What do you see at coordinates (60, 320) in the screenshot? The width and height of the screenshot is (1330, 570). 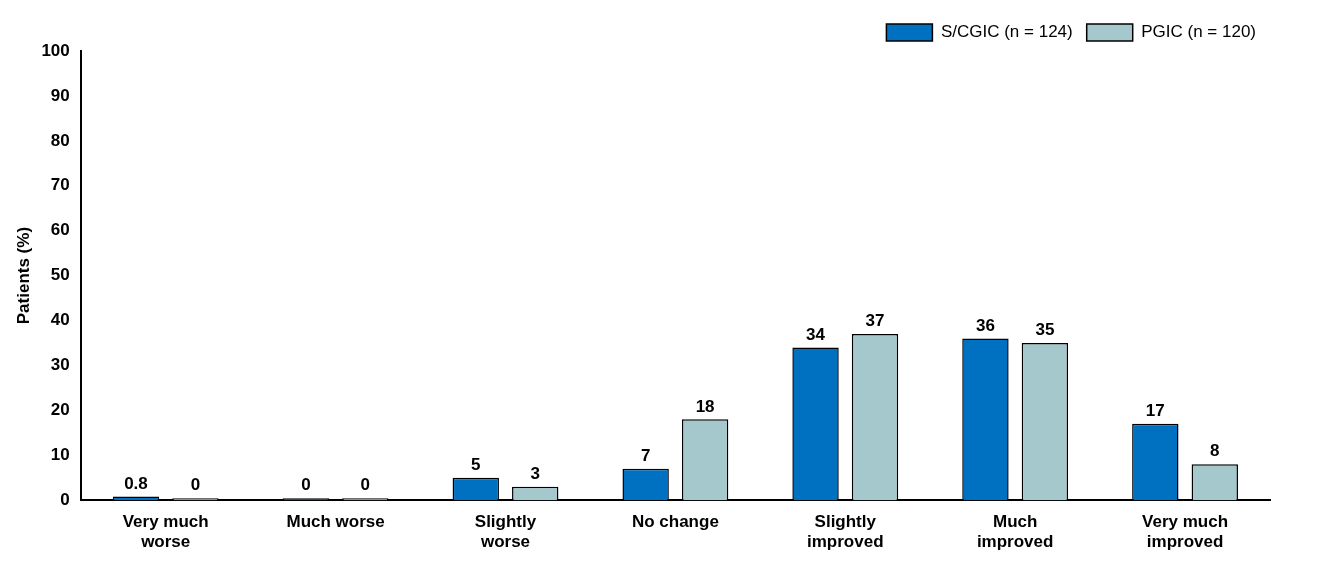 I see `y-tick-label: 40` at bounding box center [60, 320].